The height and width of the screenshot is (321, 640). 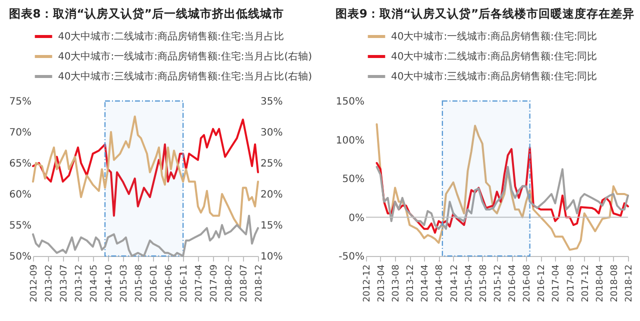 What do you see at coordinates (64, 283) in the screenshot?
I see `x-tick-label: 2013-07` at bounding box center [64, 283].